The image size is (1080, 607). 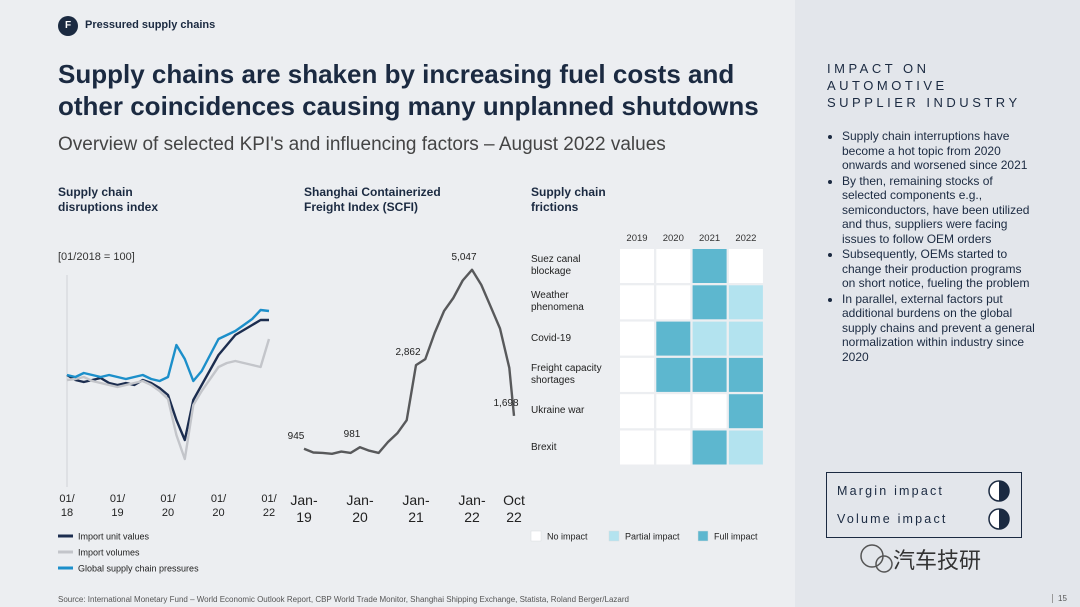 I want to click on value-label: 1,698, so click(x=505, y=403).